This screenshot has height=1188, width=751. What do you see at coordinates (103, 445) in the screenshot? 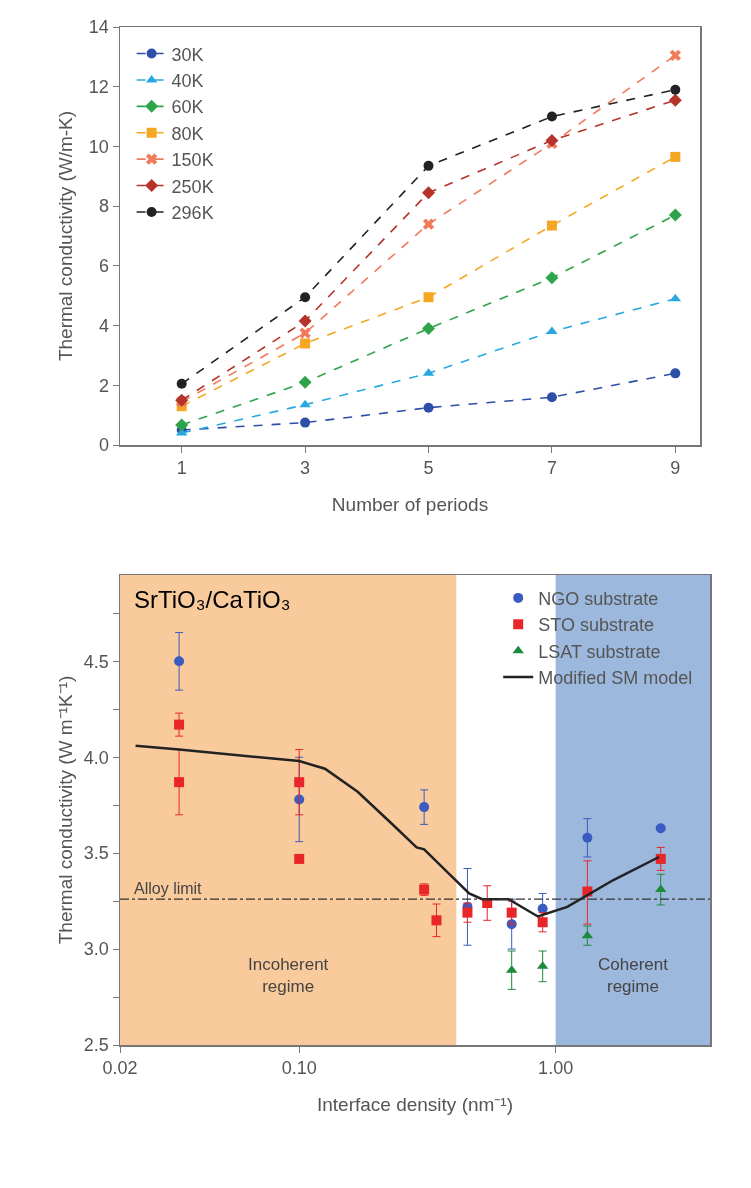
I see `y-tick-label: 0` at bounding box center [103, 445].